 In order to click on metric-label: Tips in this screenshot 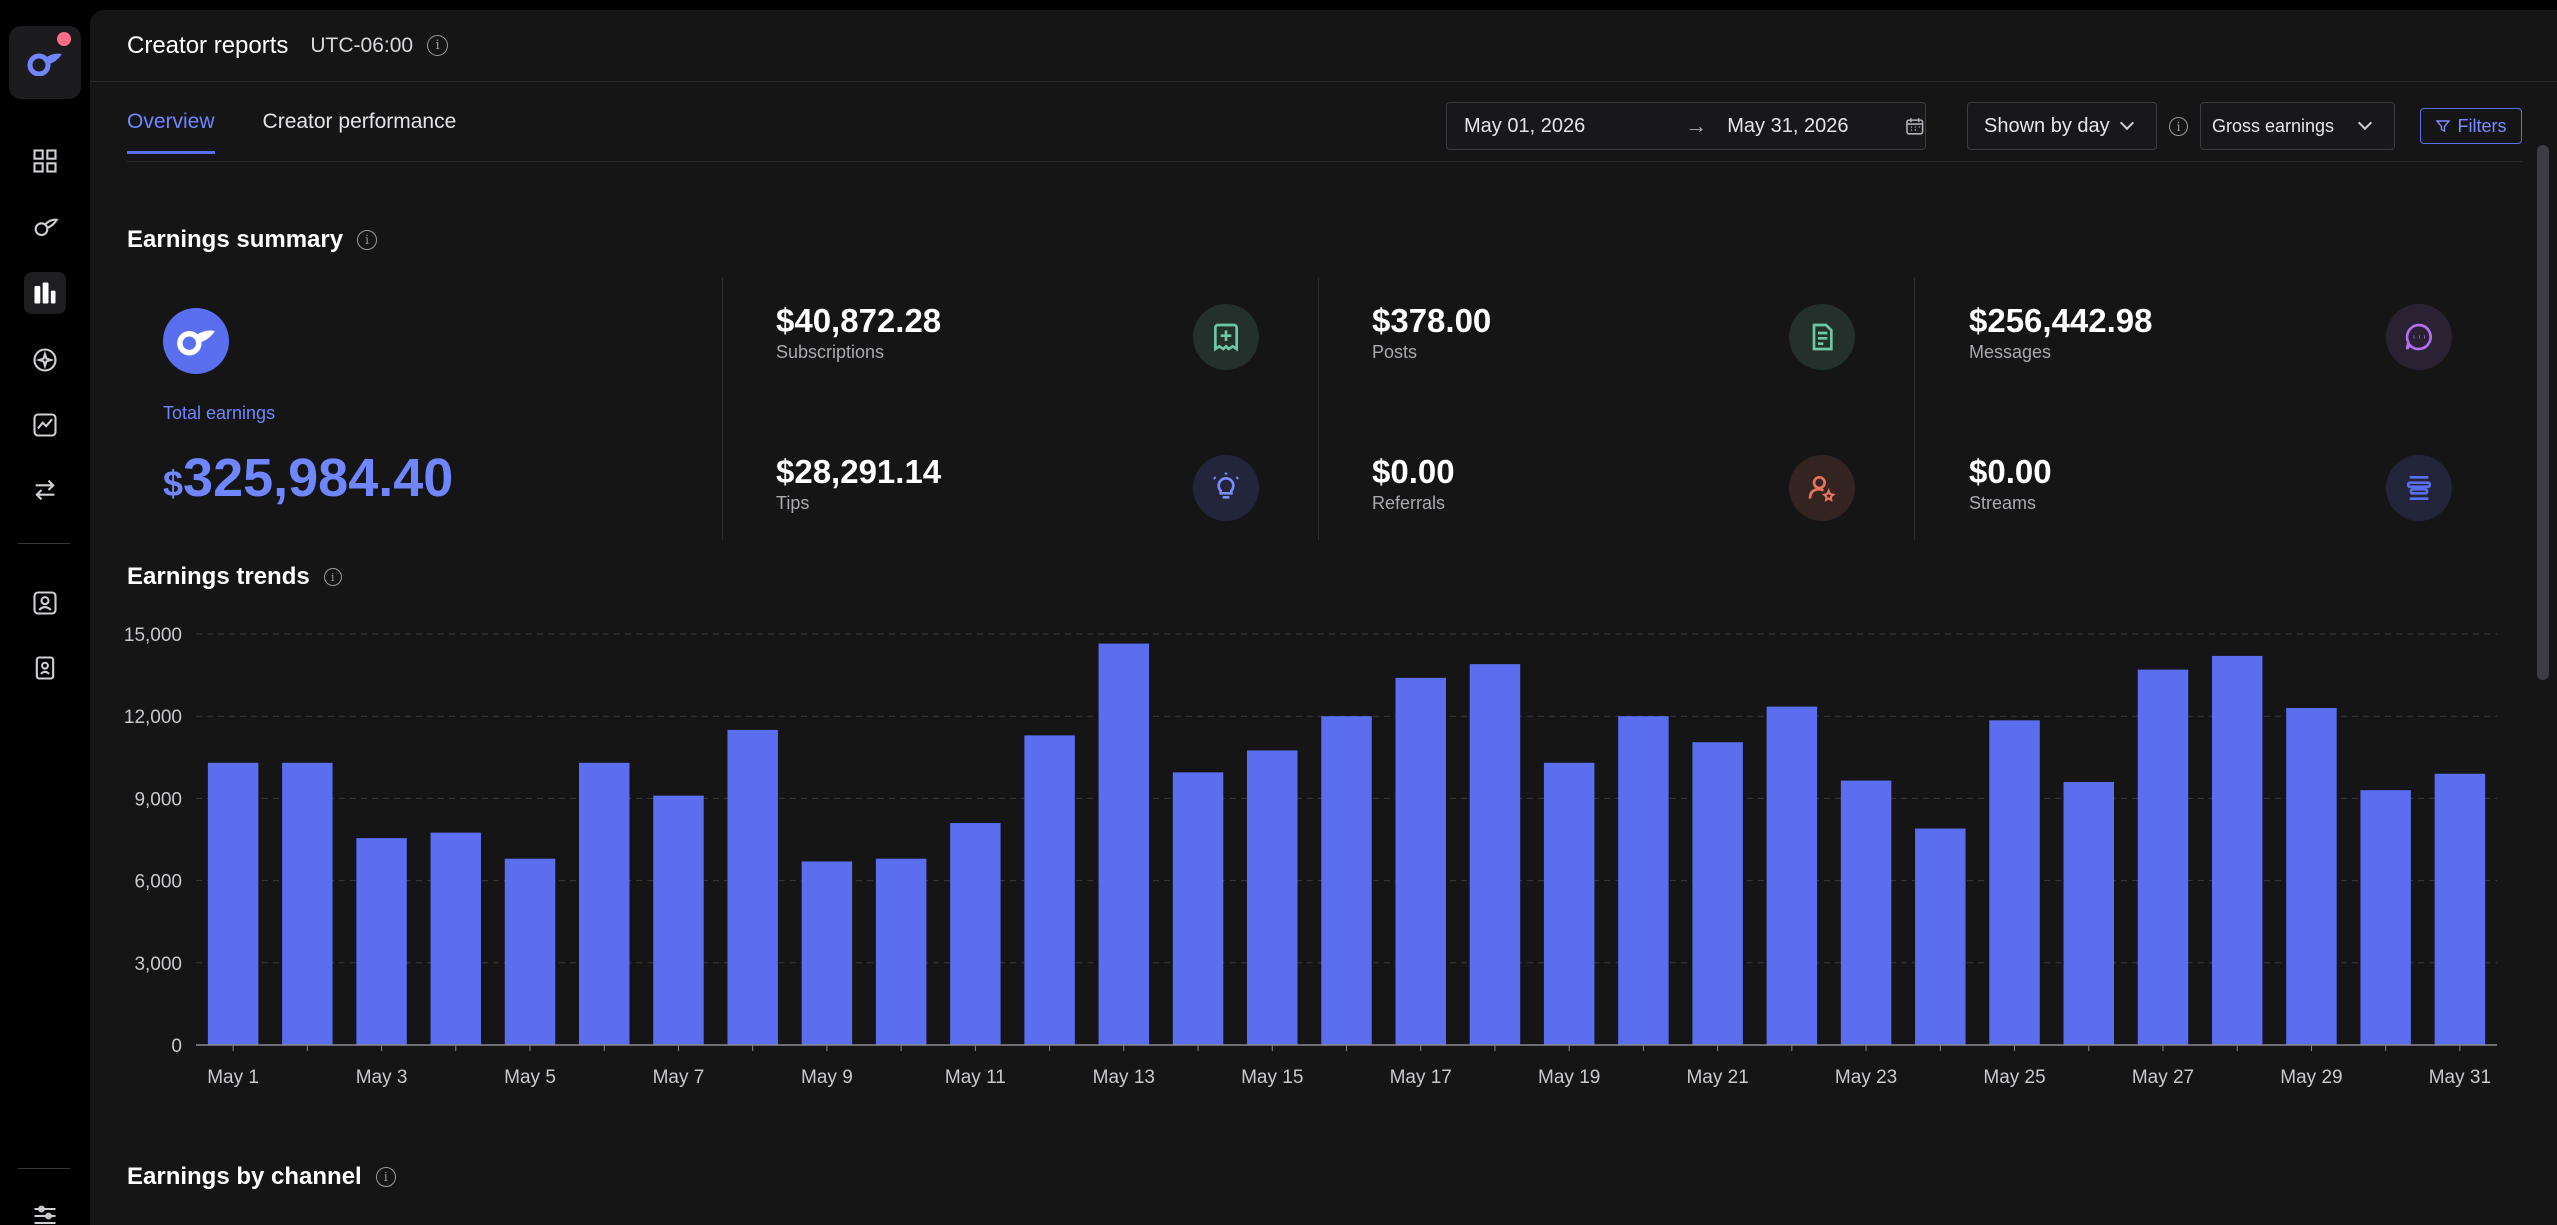, I will do `click(793, 503)`.